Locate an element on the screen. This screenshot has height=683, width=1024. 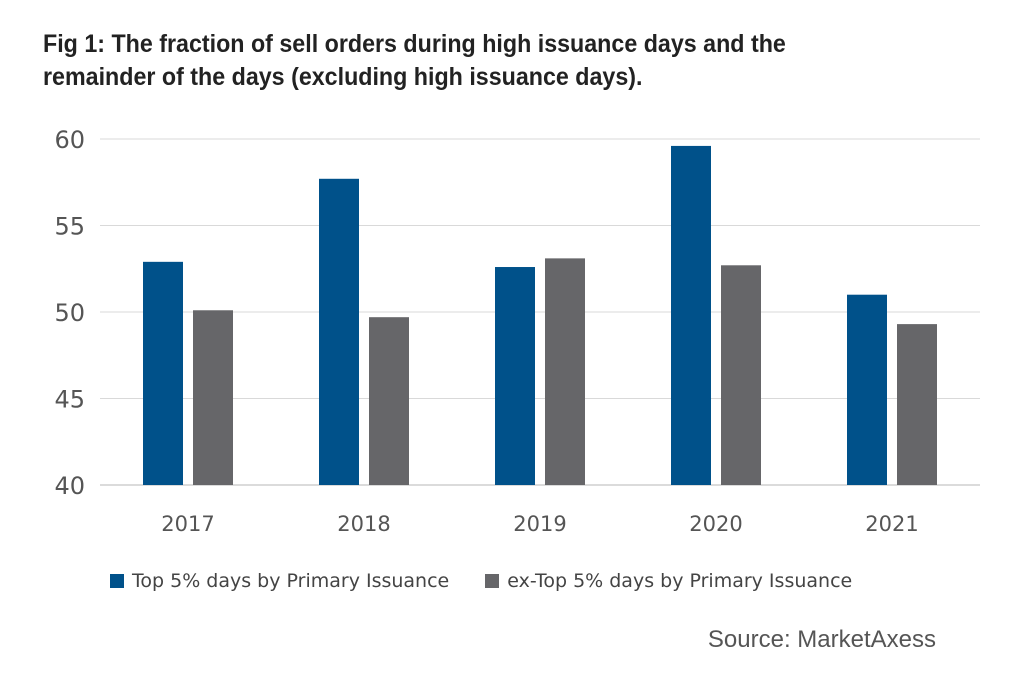
legend-item-series-1: Top 5% days by Primary Issuance is located at coordinates (279, 581).